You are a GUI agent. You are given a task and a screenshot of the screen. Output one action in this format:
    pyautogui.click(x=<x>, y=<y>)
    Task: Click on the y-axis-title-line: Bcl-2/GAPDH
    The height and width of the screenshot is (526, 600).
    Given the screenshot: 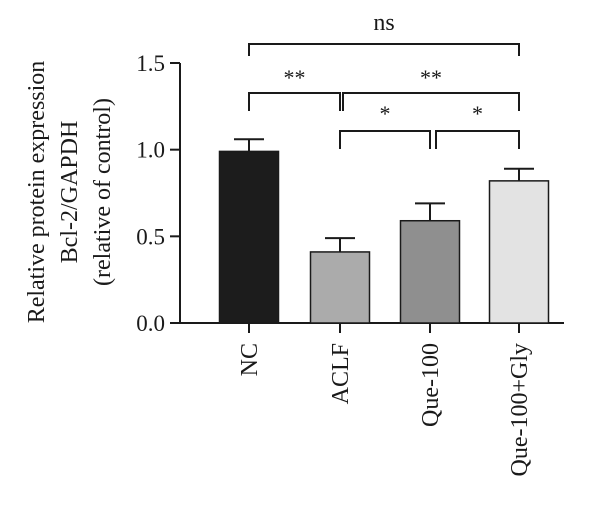 What is the action you would take?
    pyautogui.click(x=70, y=192)
    